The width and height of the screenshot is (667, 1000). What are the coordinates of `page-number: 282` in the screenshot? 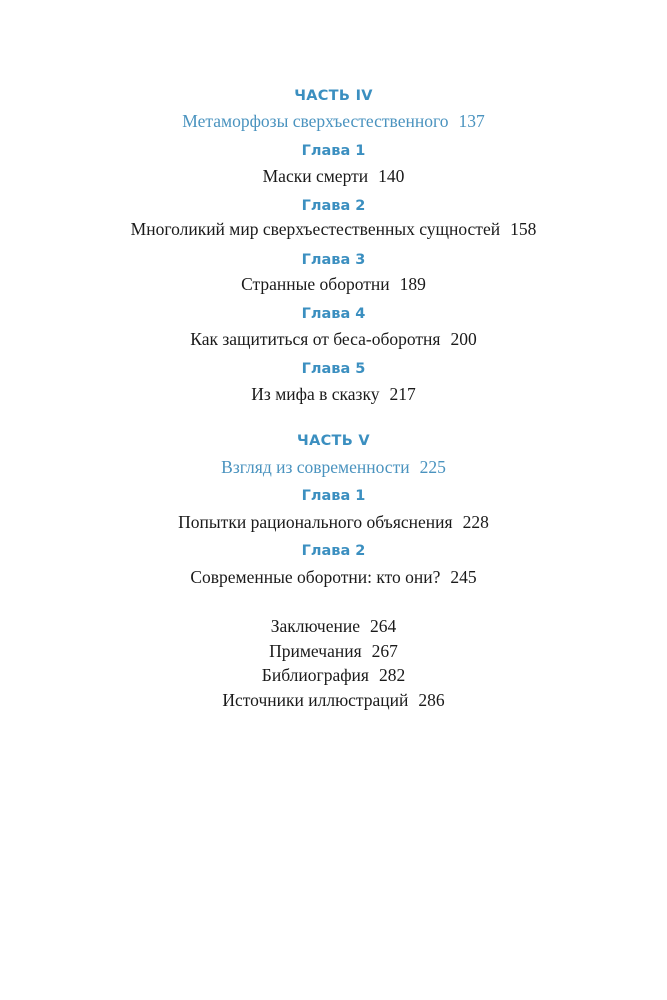 It's located at (392, 675).